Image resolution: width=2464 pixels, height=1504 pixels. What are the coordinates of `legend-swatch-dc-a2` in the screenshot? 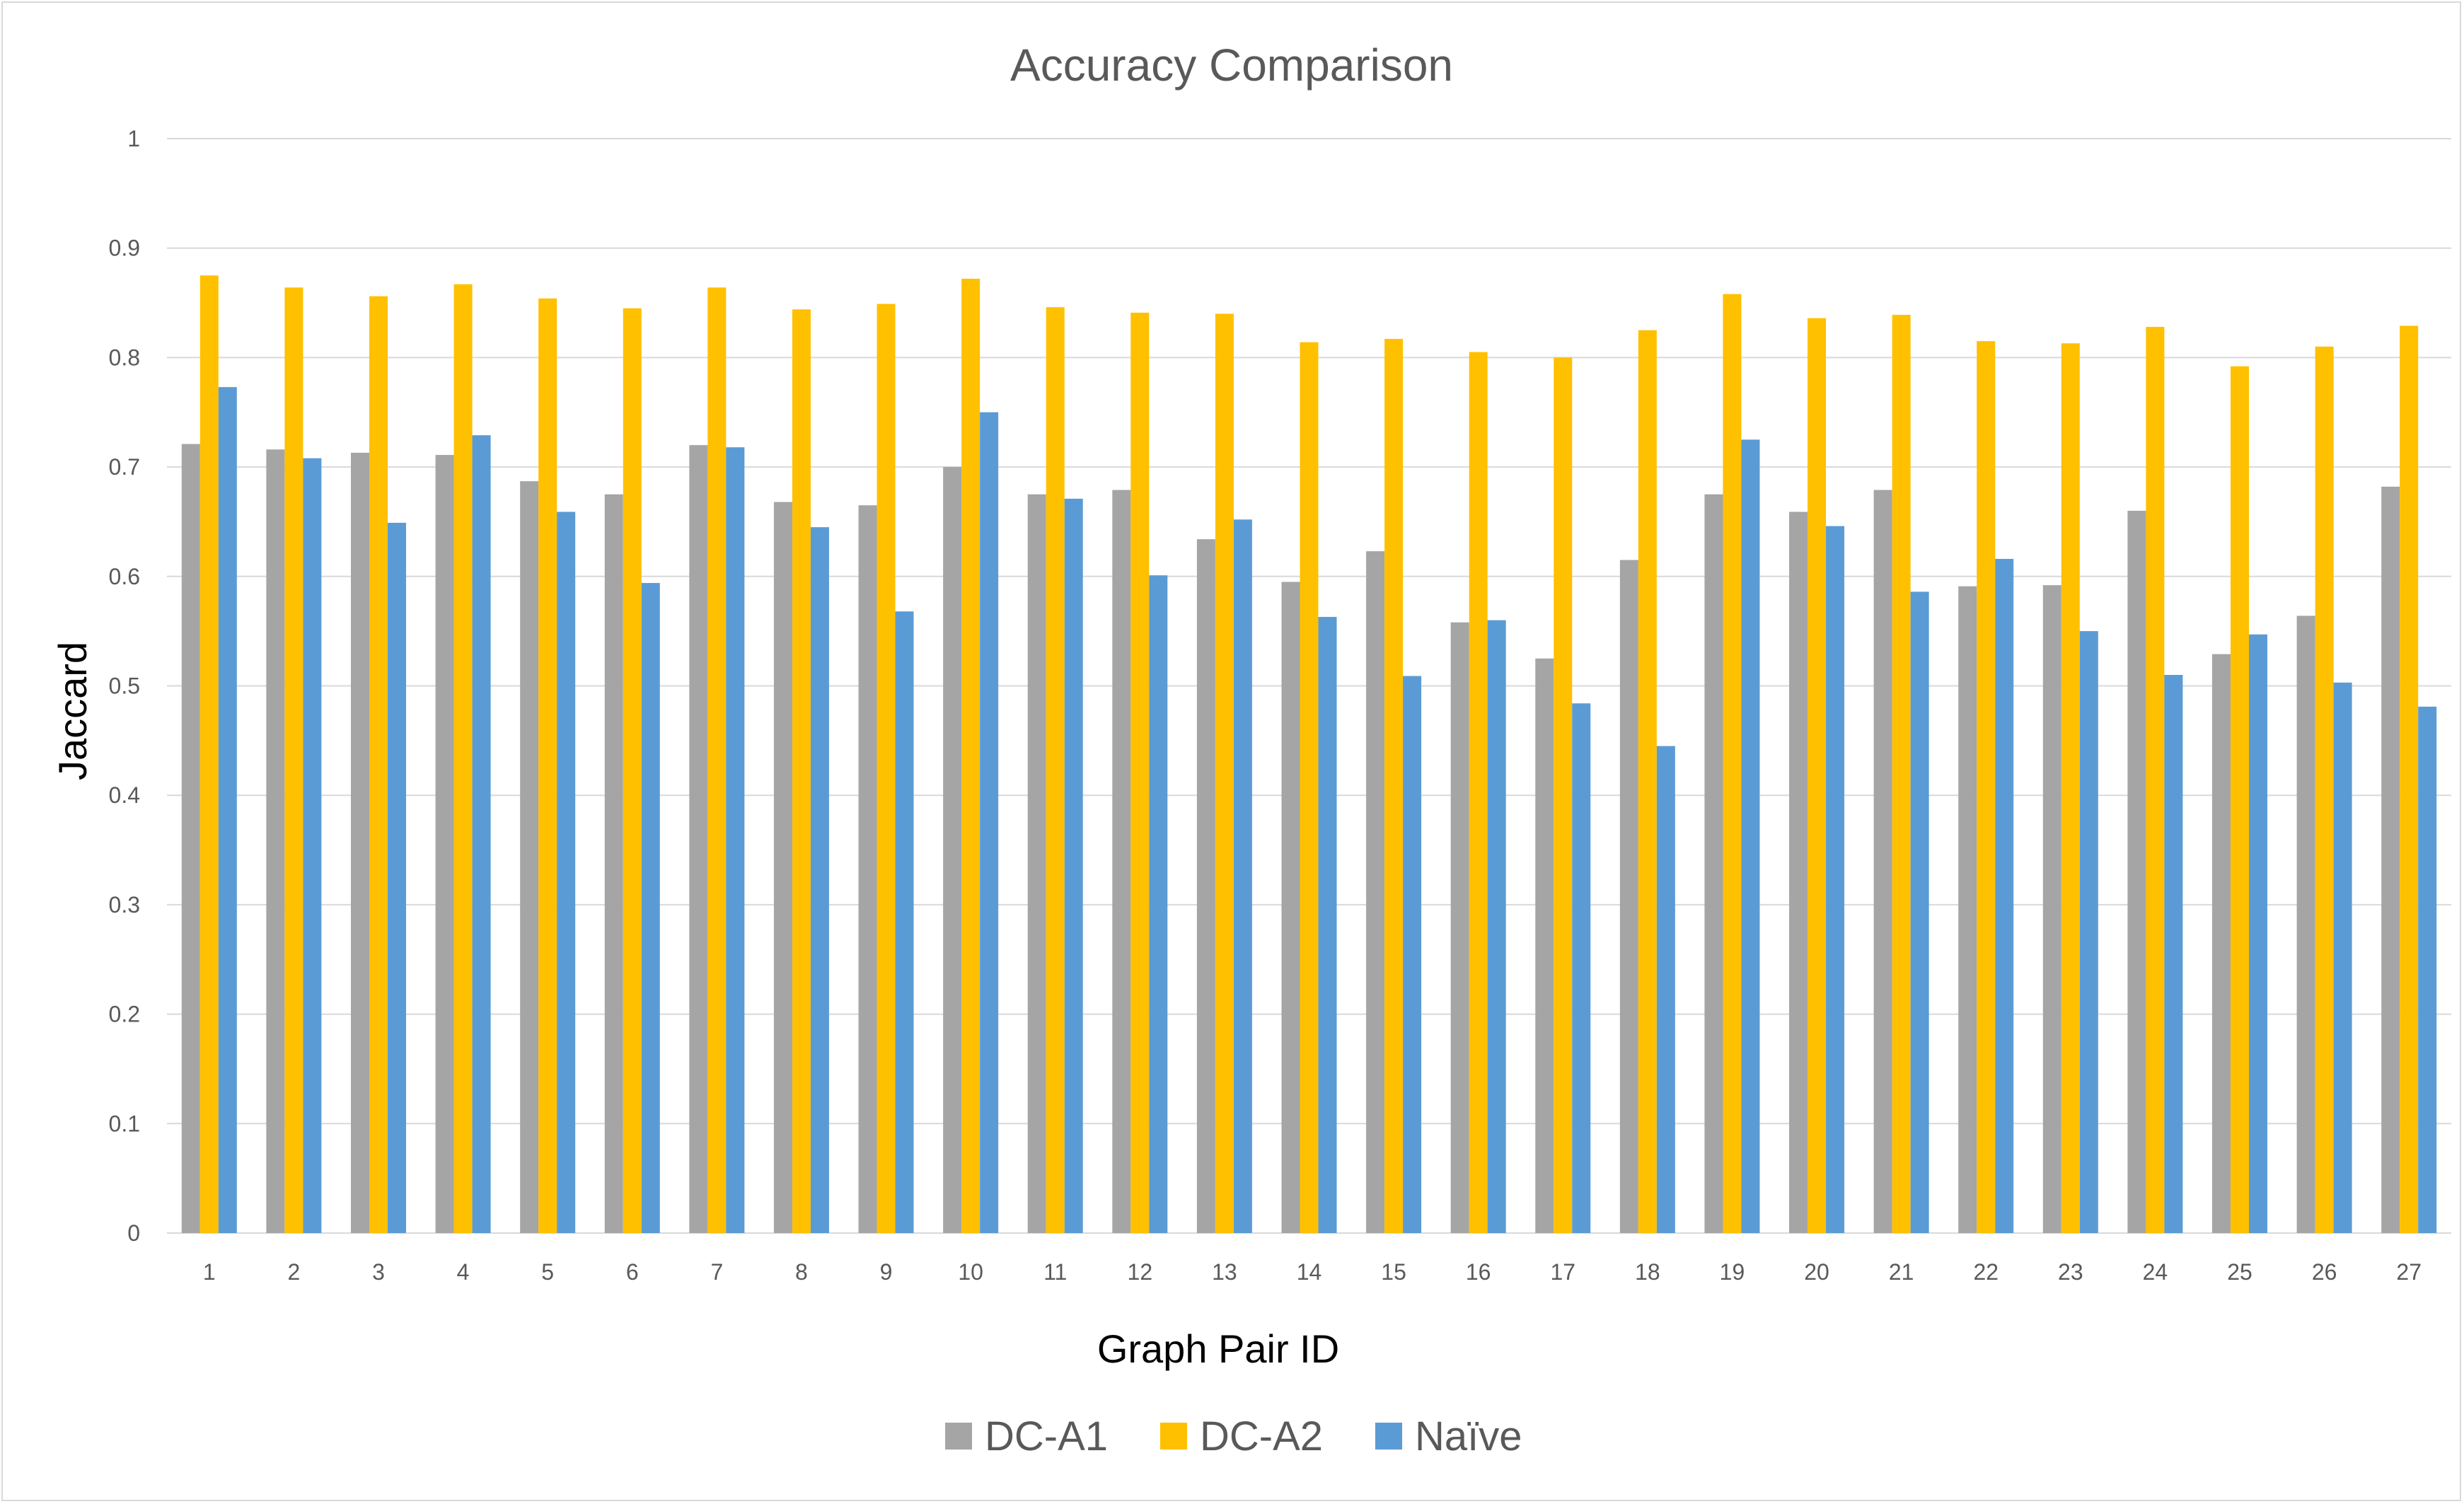 It's located at (1173, 1436).